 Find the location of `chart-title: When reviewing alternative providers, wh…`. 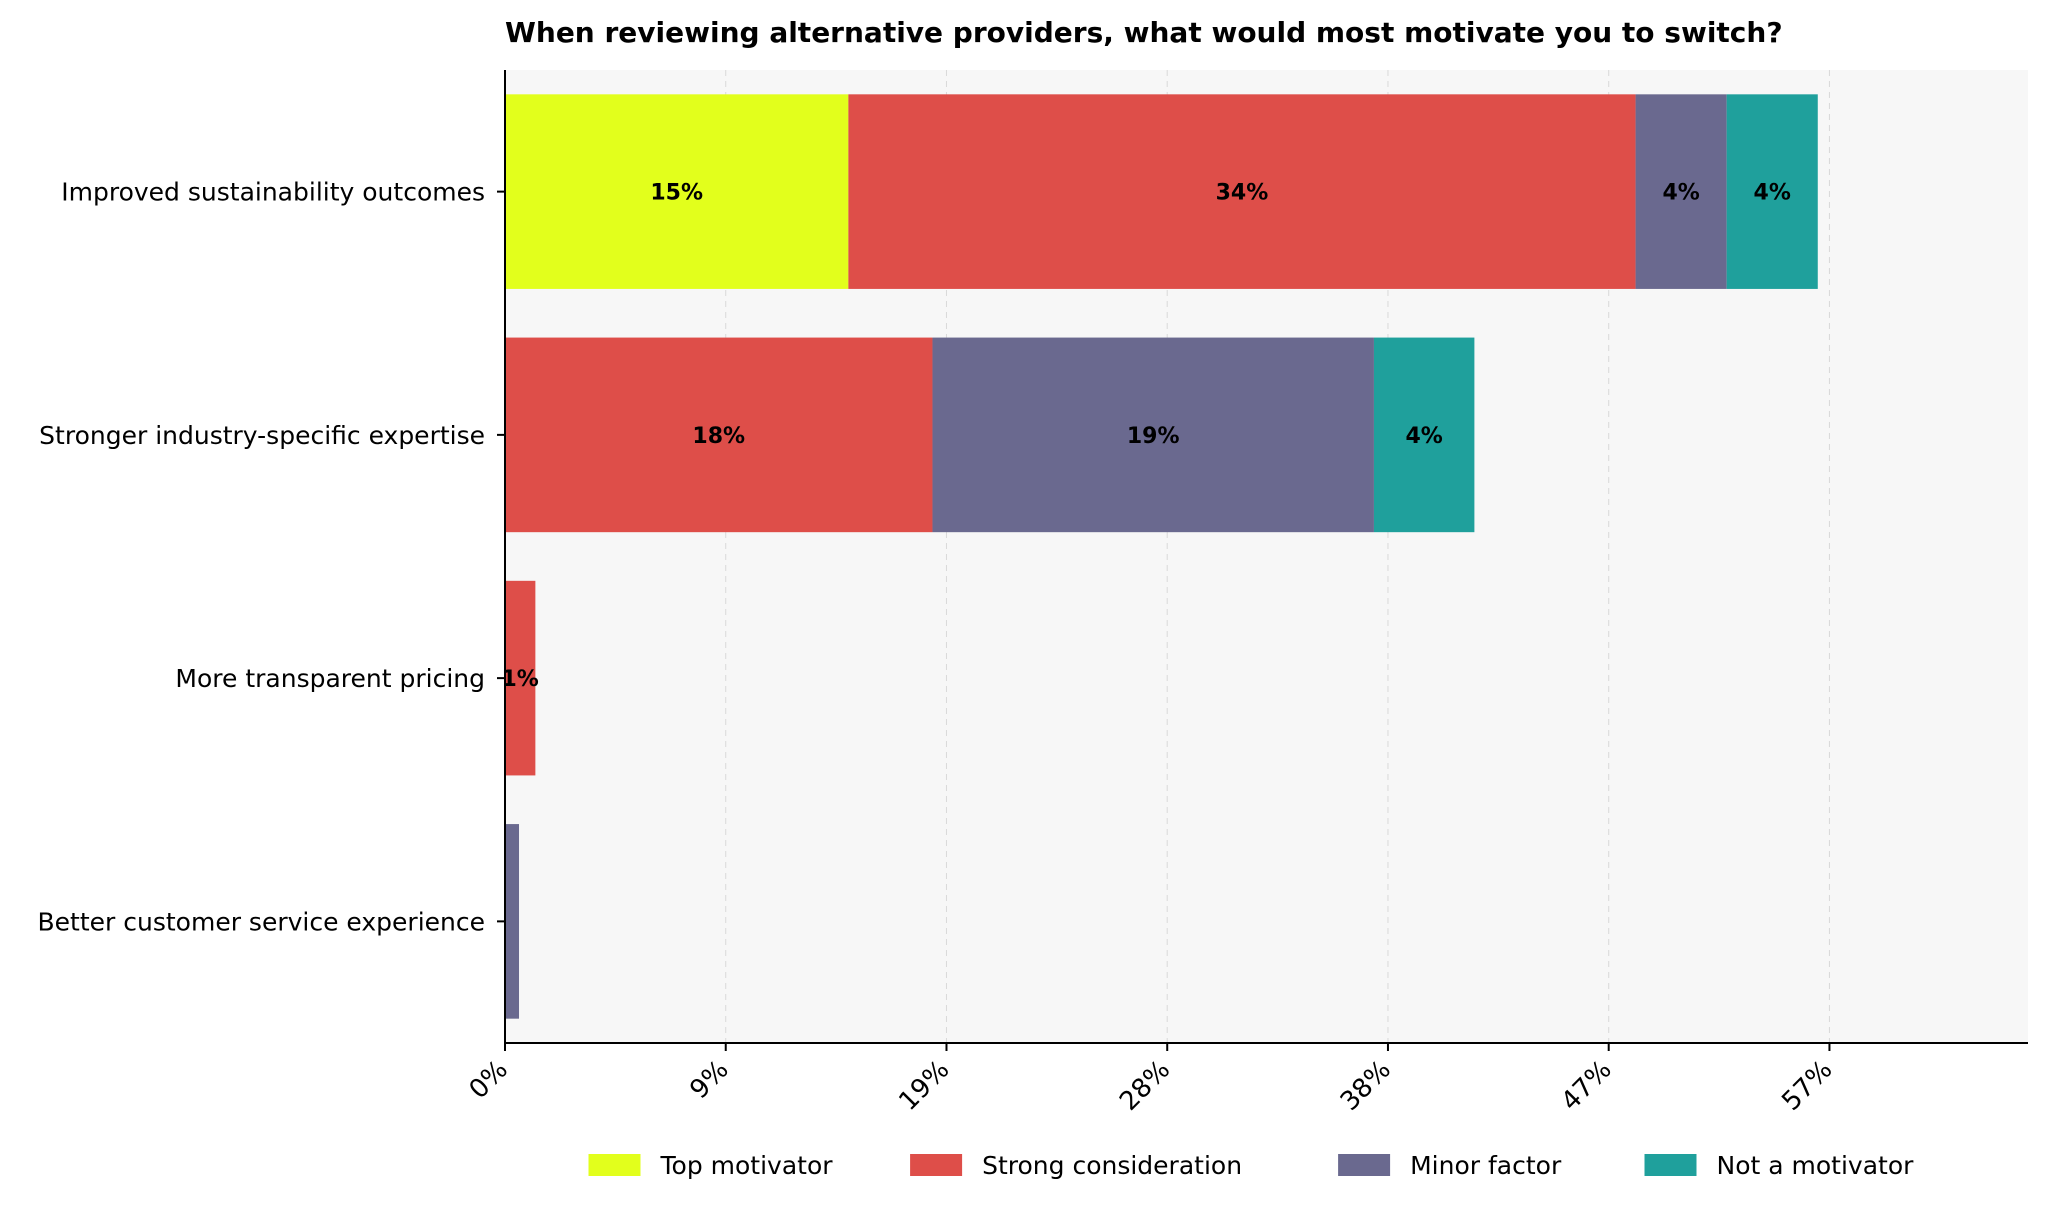

chart-title: When reviewing alternative providers, wh… is located at coordinates (1144, 32).